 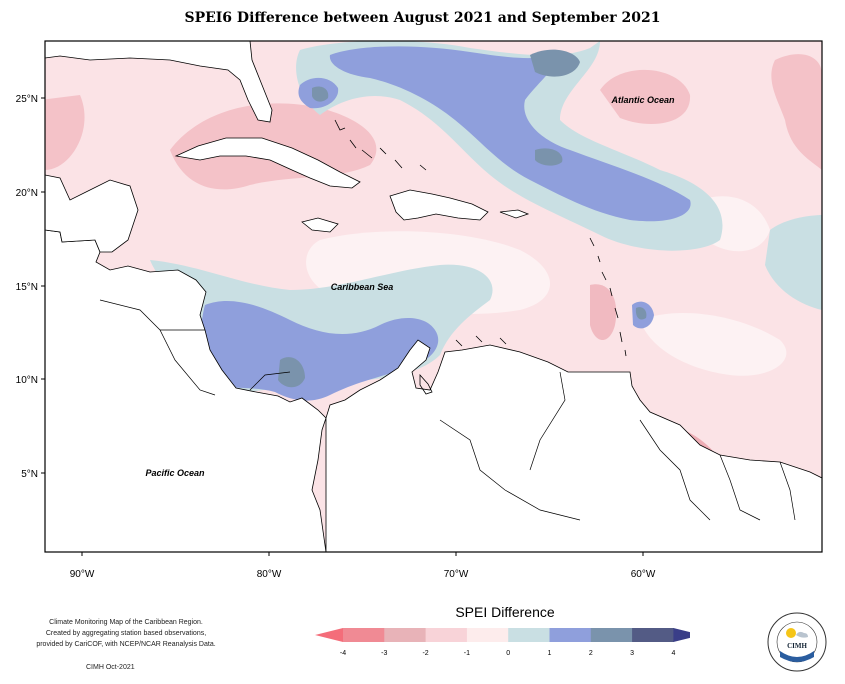 What do you see at coordinates (793, 262) in the screenshot?
I see `lightblue-region-east` at bounding box center [793, 262].